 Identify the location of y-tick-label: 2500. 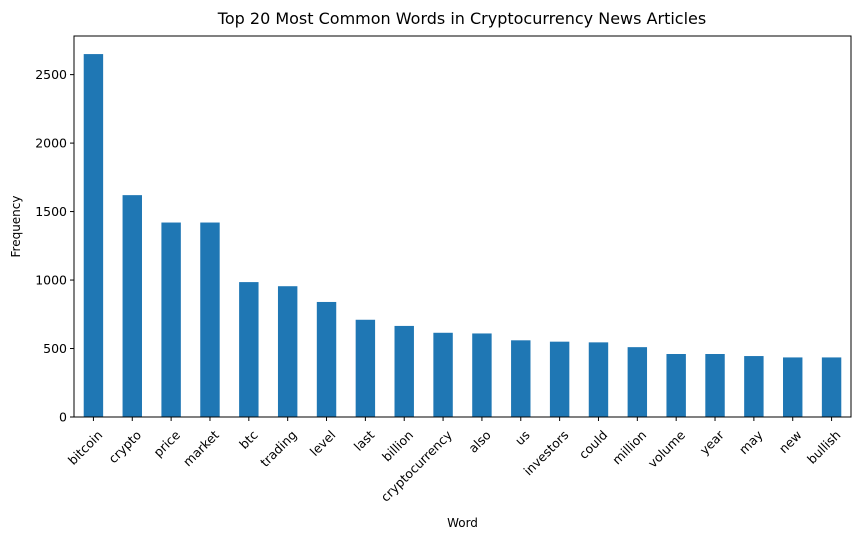
(51, 74).